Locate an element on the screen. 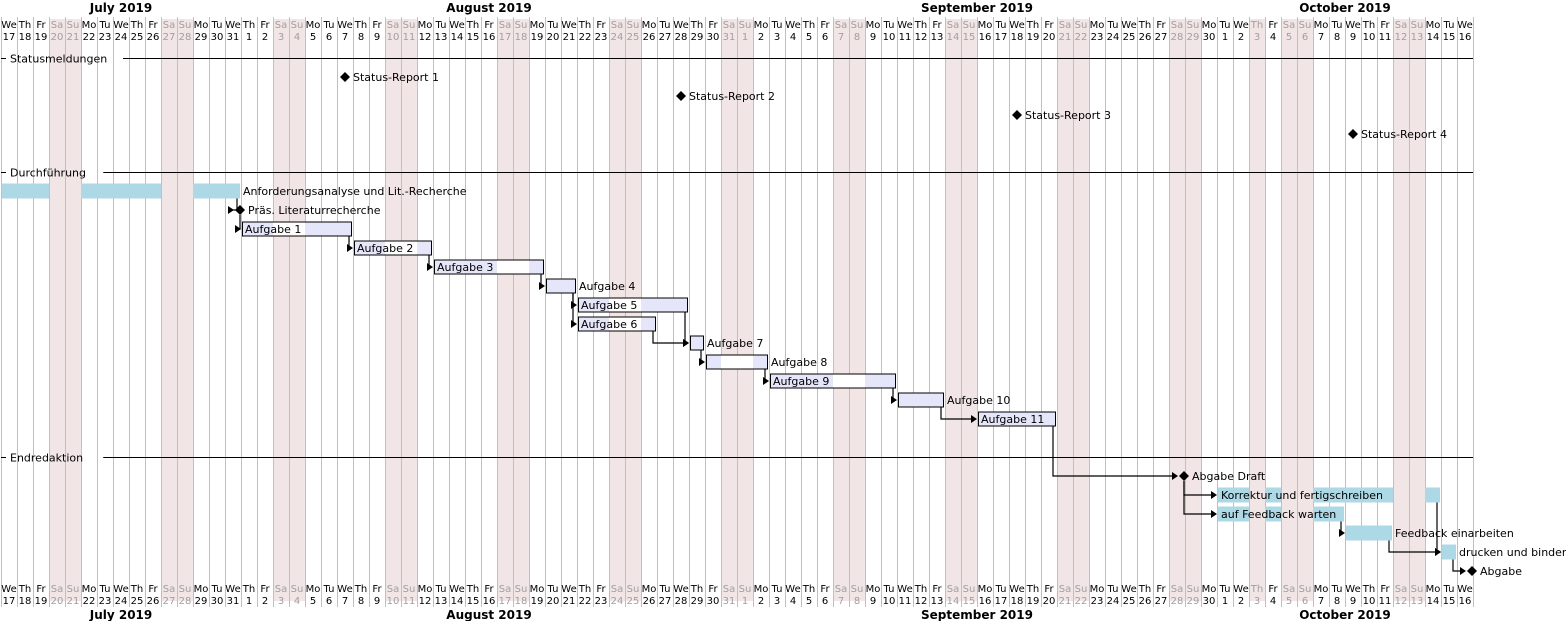 This screenshot has width=1566, height=621. day-label: 4 is located at coordinates (793, 37).